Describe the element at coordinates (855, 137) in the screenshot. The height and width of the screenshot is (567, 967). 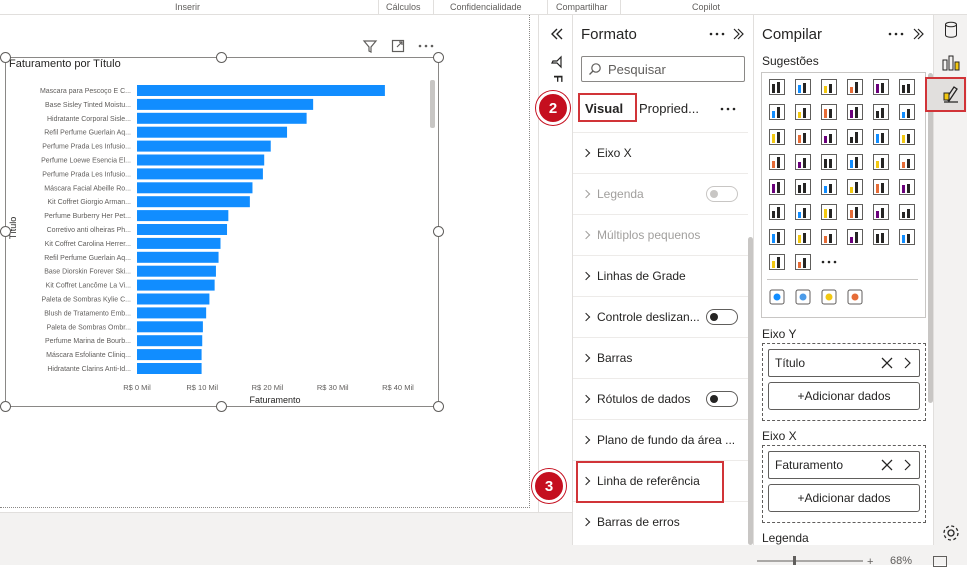
I see `pie-icon` at that location.